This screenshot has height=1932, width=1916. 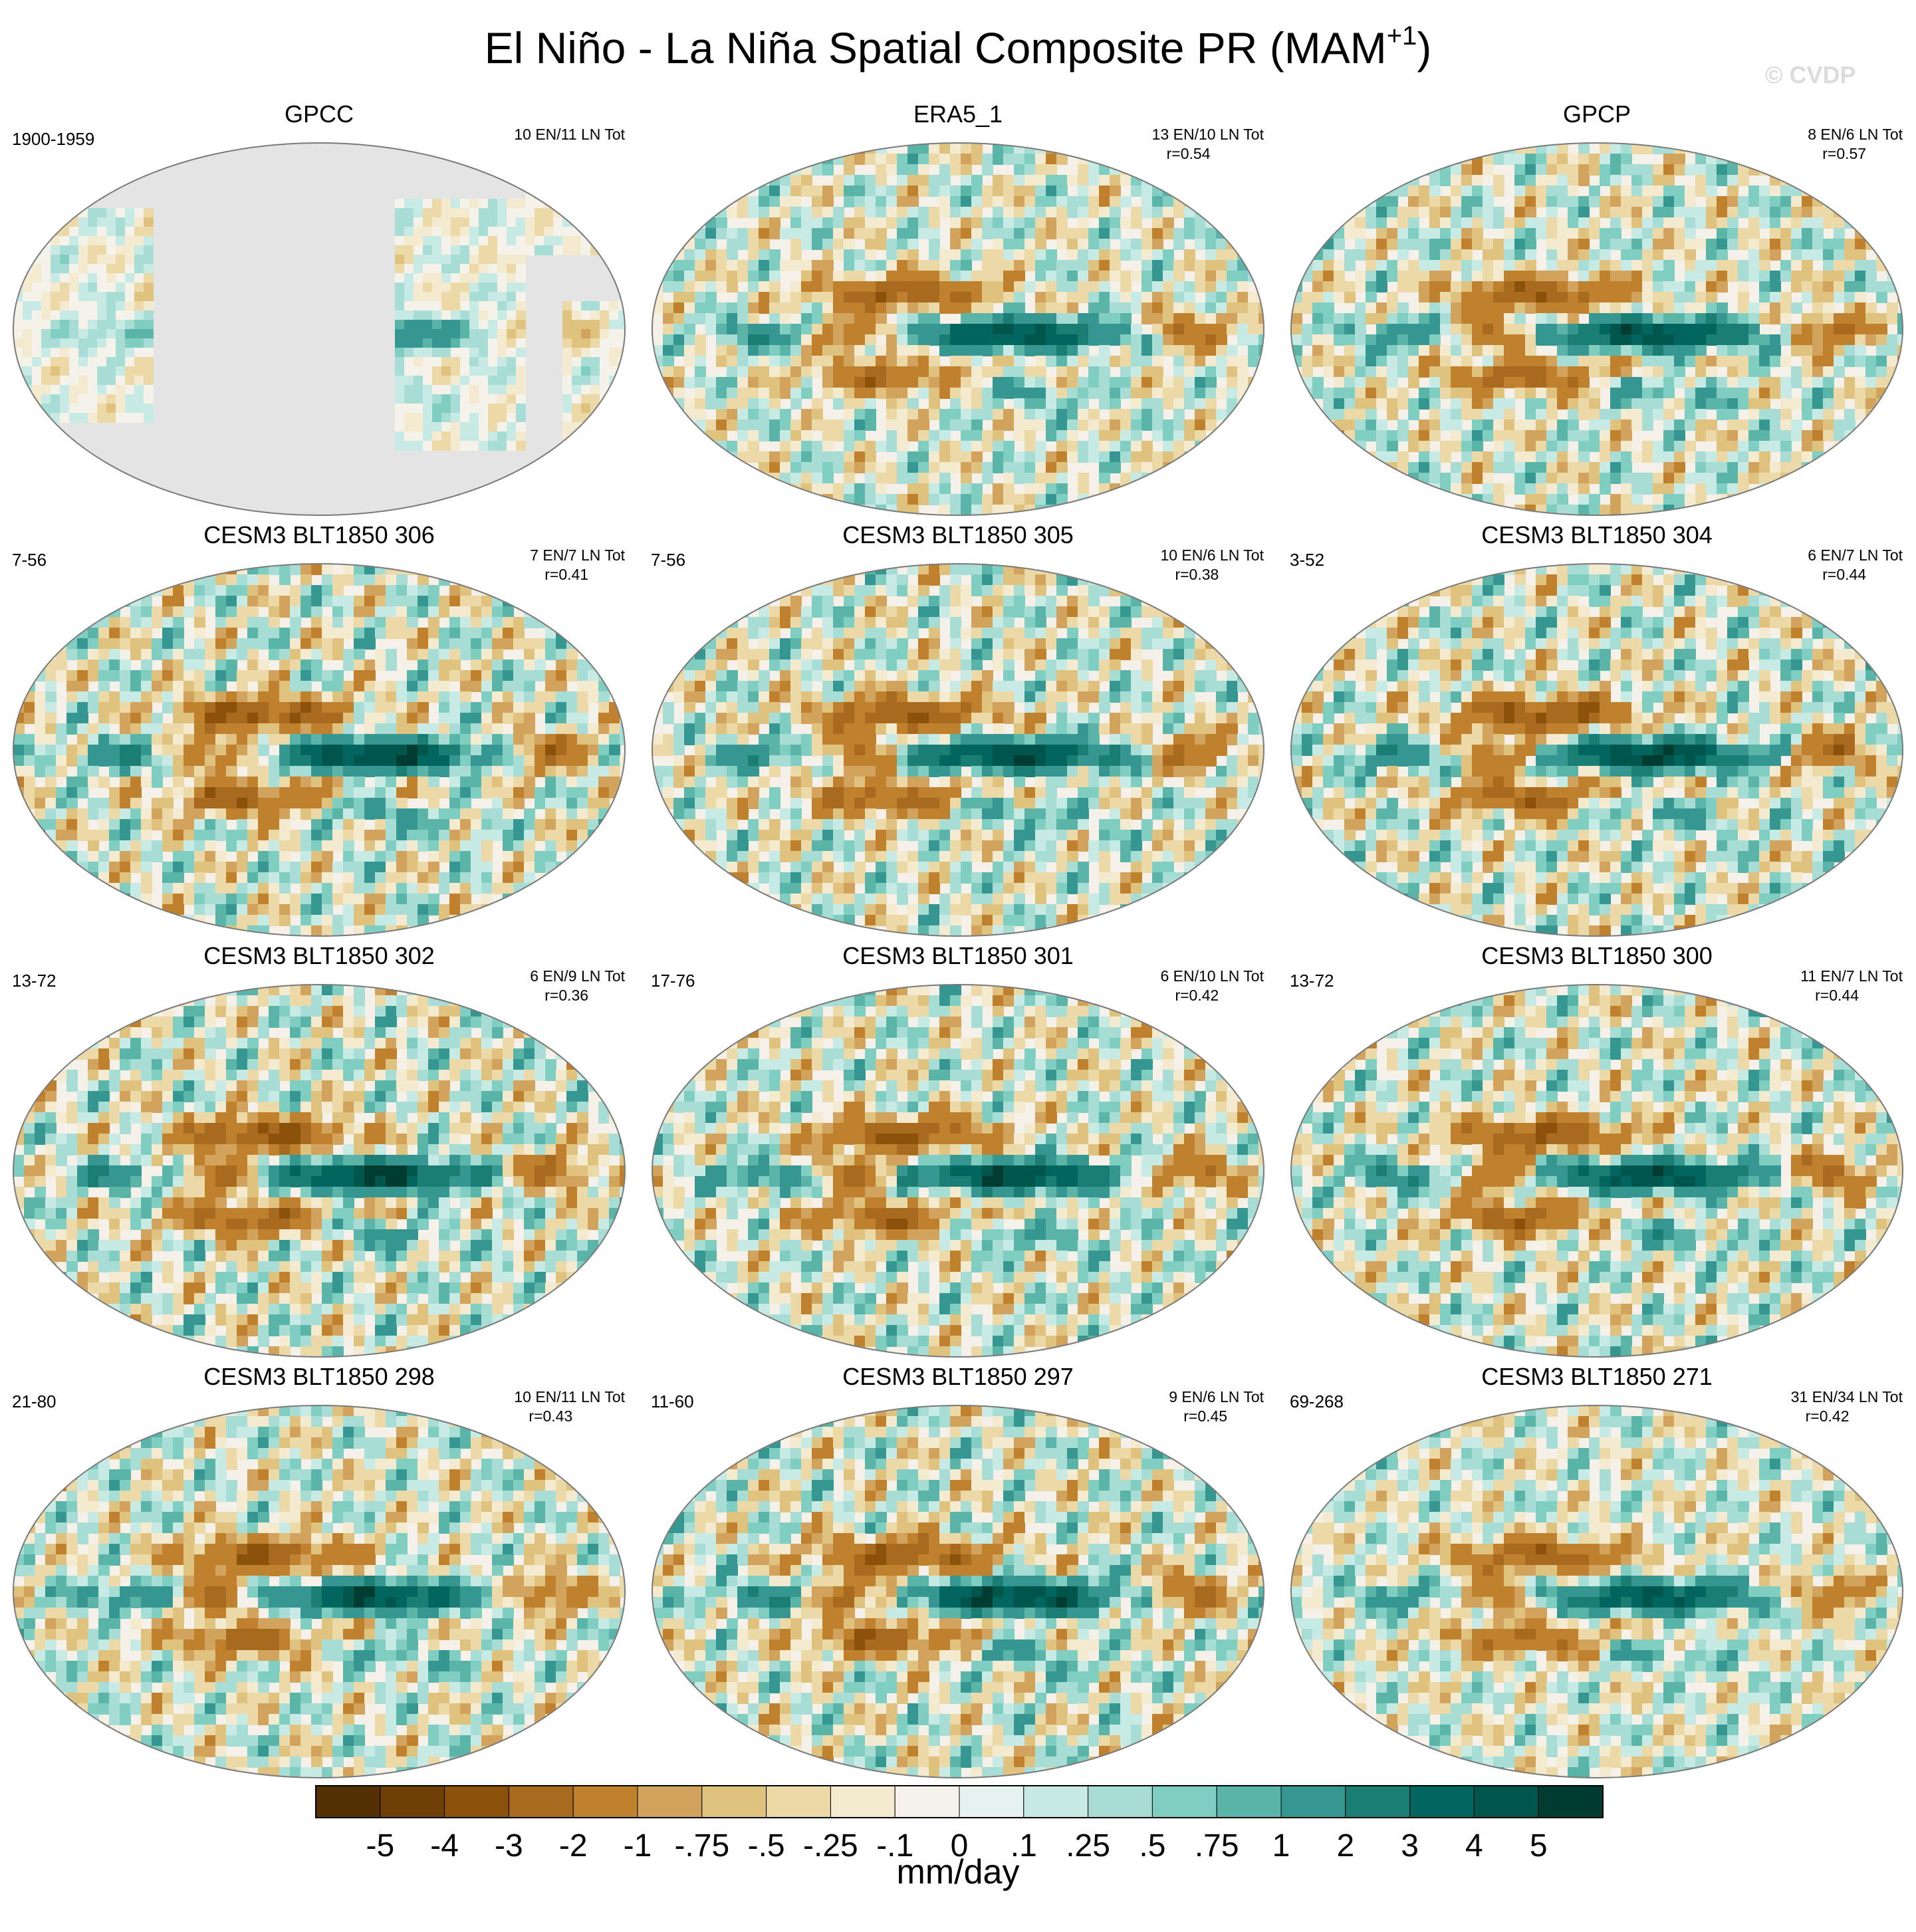 What do you see at coordinates (1216, 1397) in the screenshot?
I see `event-count-text: 9 EN/6 LN Tot` at bounding box center [1216, 1397].